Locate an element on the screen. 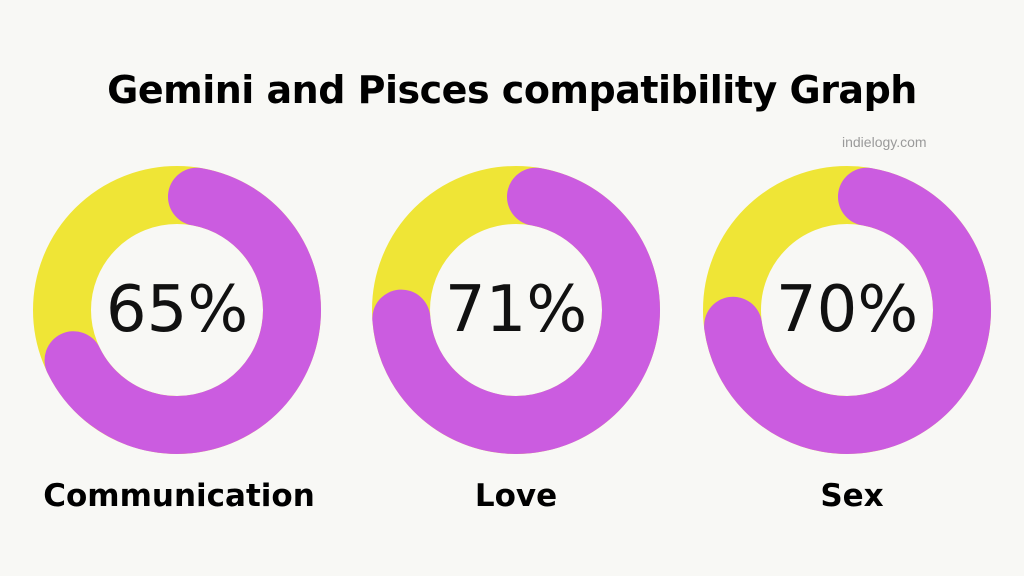  percent-label: 70% is located at coordinates (847, 310).